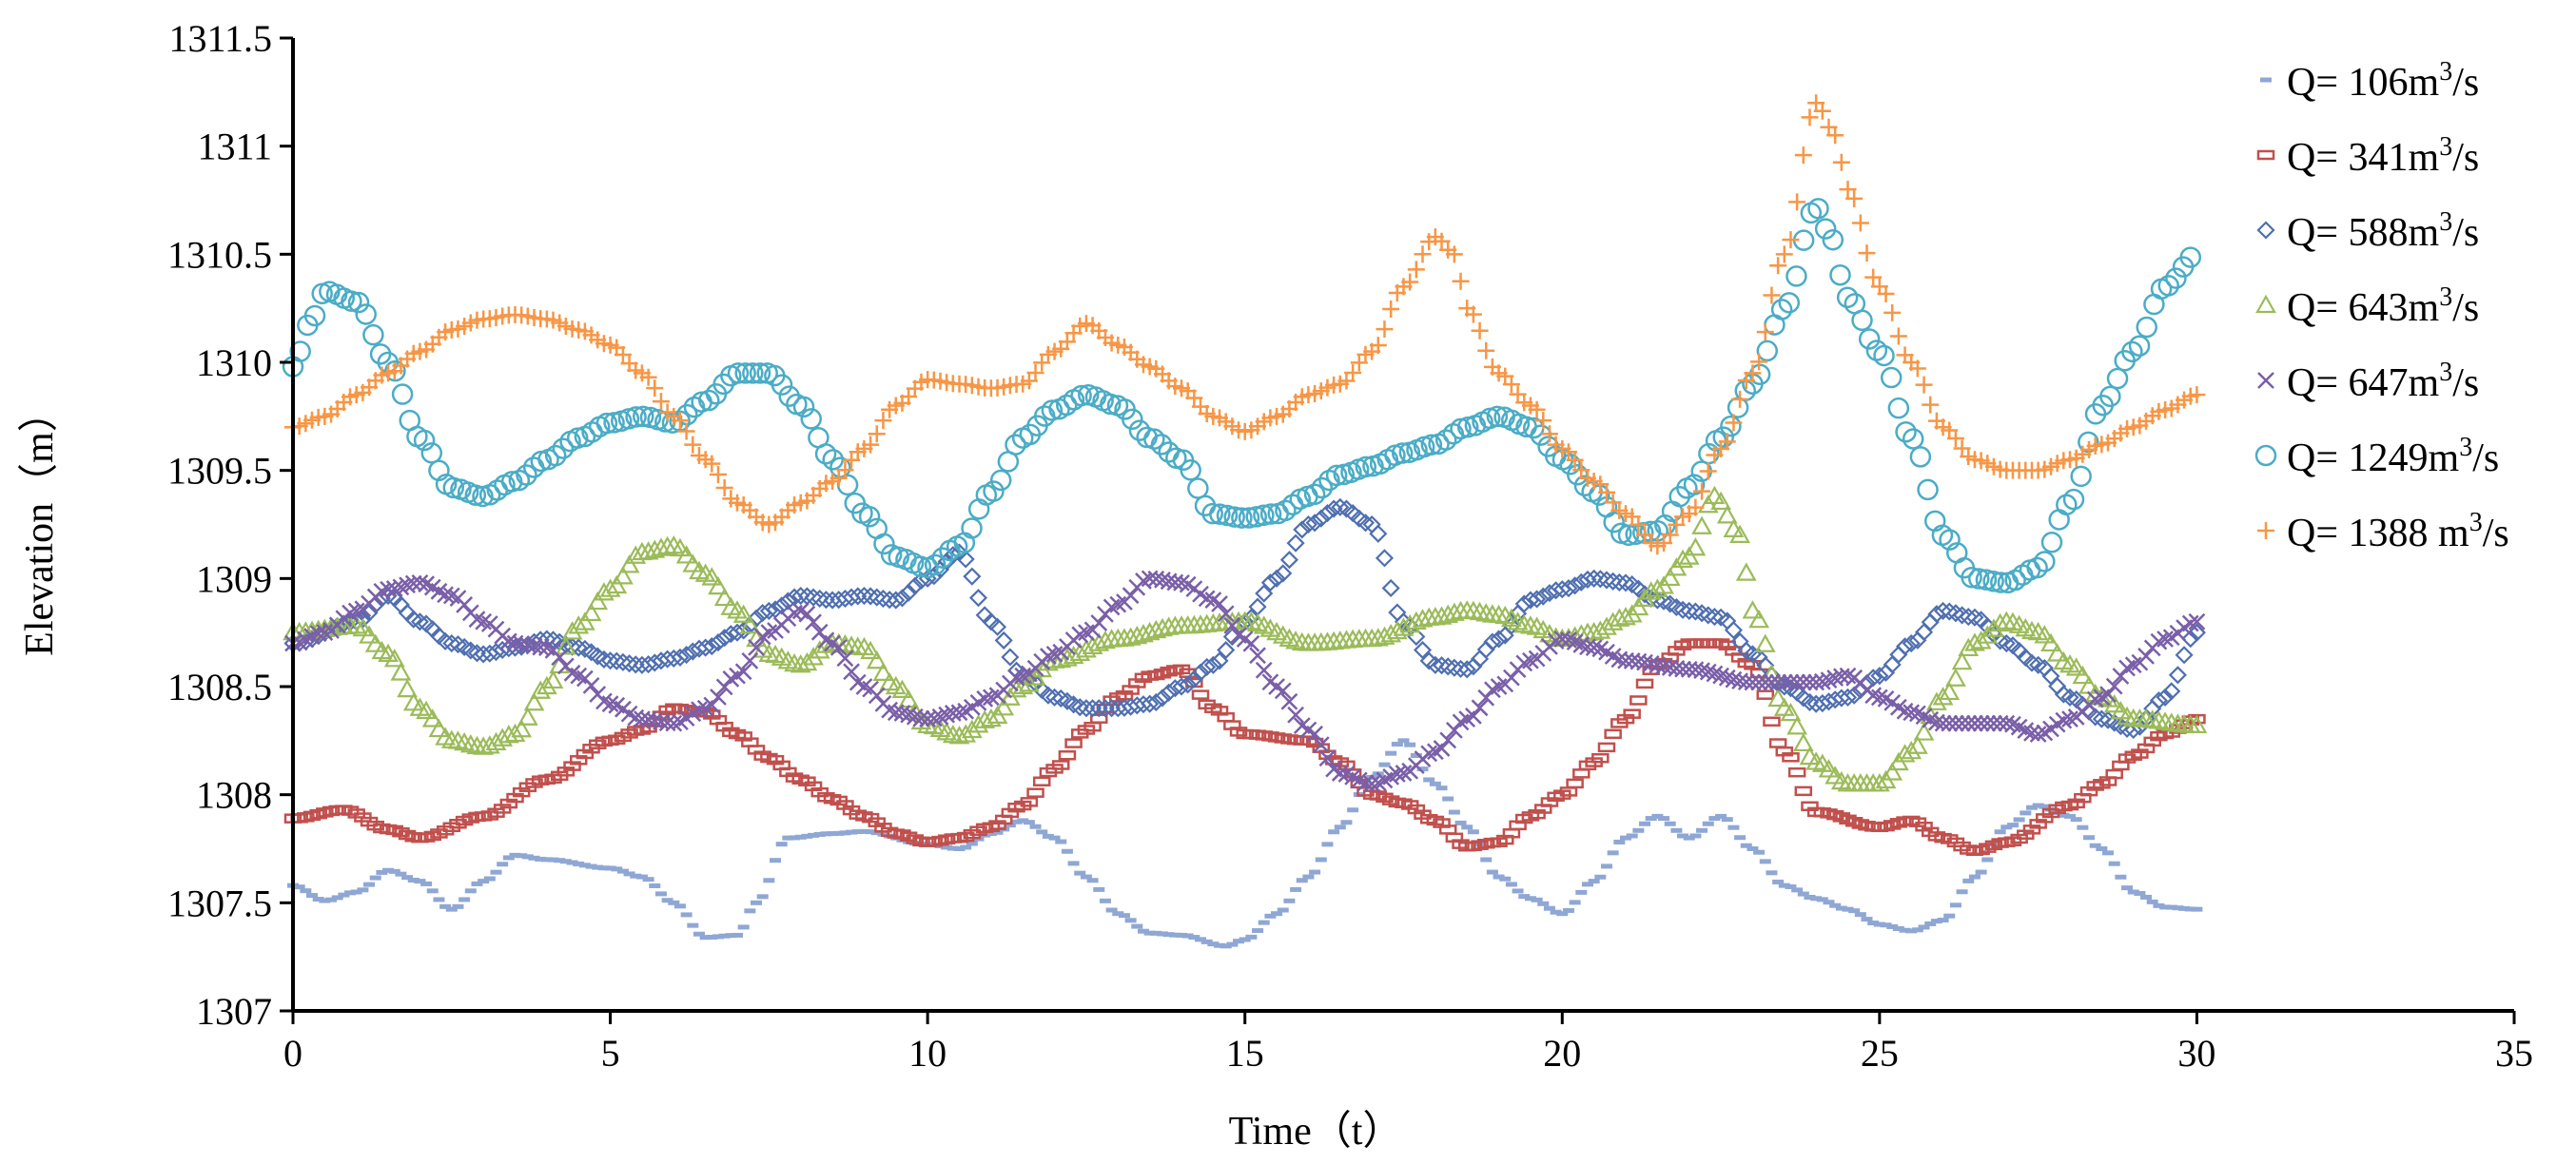 This screenshot has width=2576, height=1164. I want to click on legend-label-sup: 3, so click(2445, 297).